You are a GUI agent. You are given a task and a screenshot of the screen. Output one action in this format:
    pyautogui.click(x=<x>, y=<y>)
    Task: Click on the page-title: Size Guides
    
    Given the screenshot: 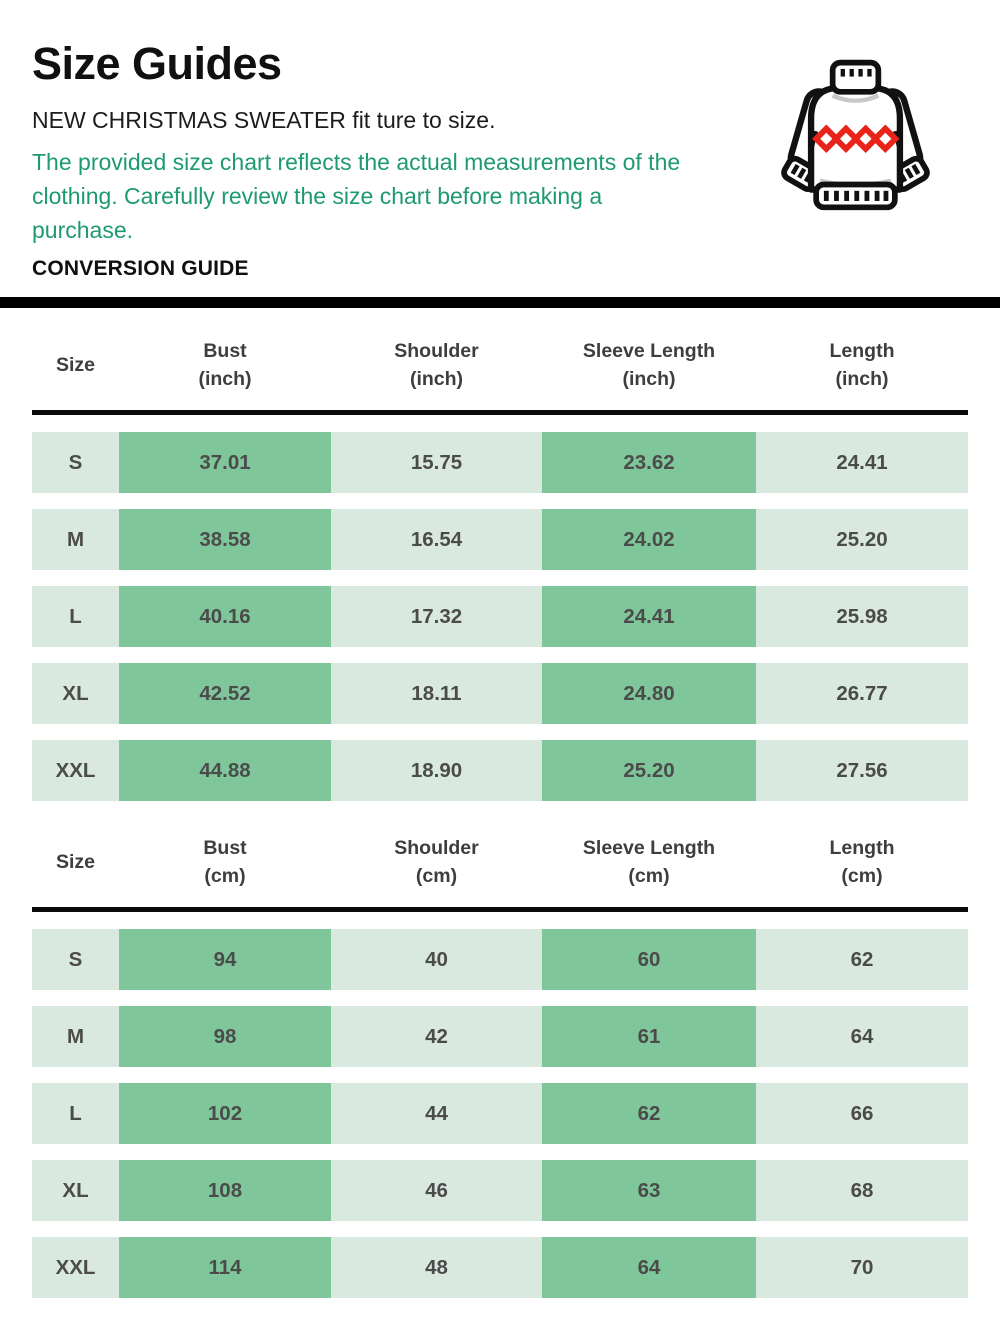 What is the action you would take?
    pyautogui.click(x=157, y=63)
    